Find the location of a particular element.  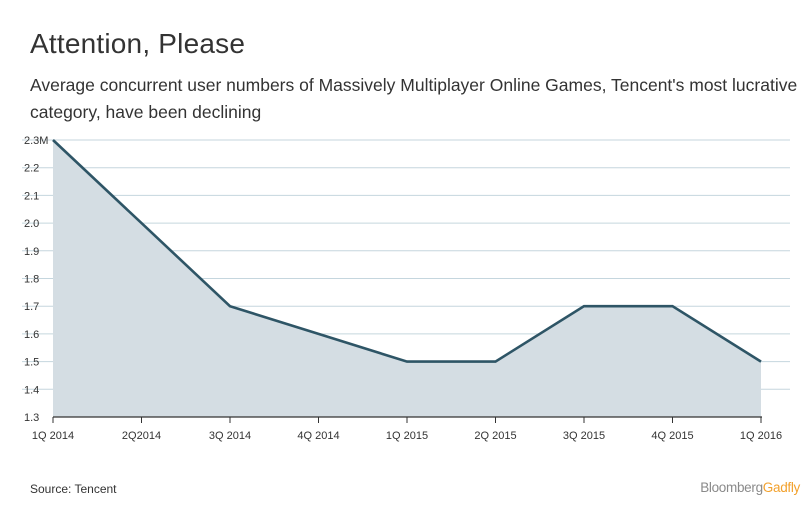

x-tick-label: 2Q2014 is located at coordinates (141, 436).